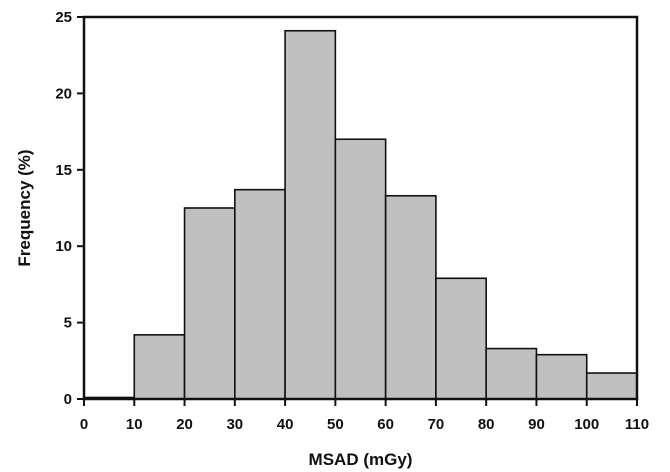 This screenshot has height=472, width=670. I want to click on y-tick-label: 25, so click(63, 17).